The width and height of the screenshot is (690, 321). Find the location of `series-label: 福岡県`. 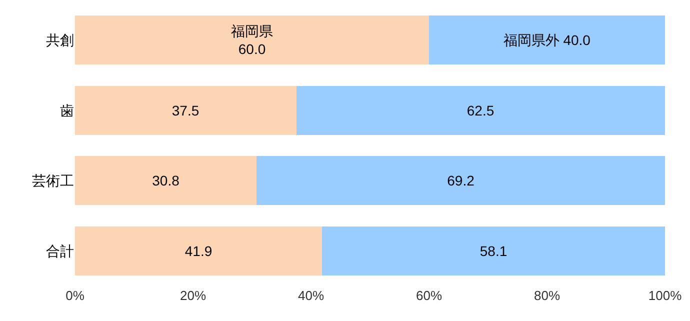

series-label: 福岡県 is located at coordinates (252, 31).